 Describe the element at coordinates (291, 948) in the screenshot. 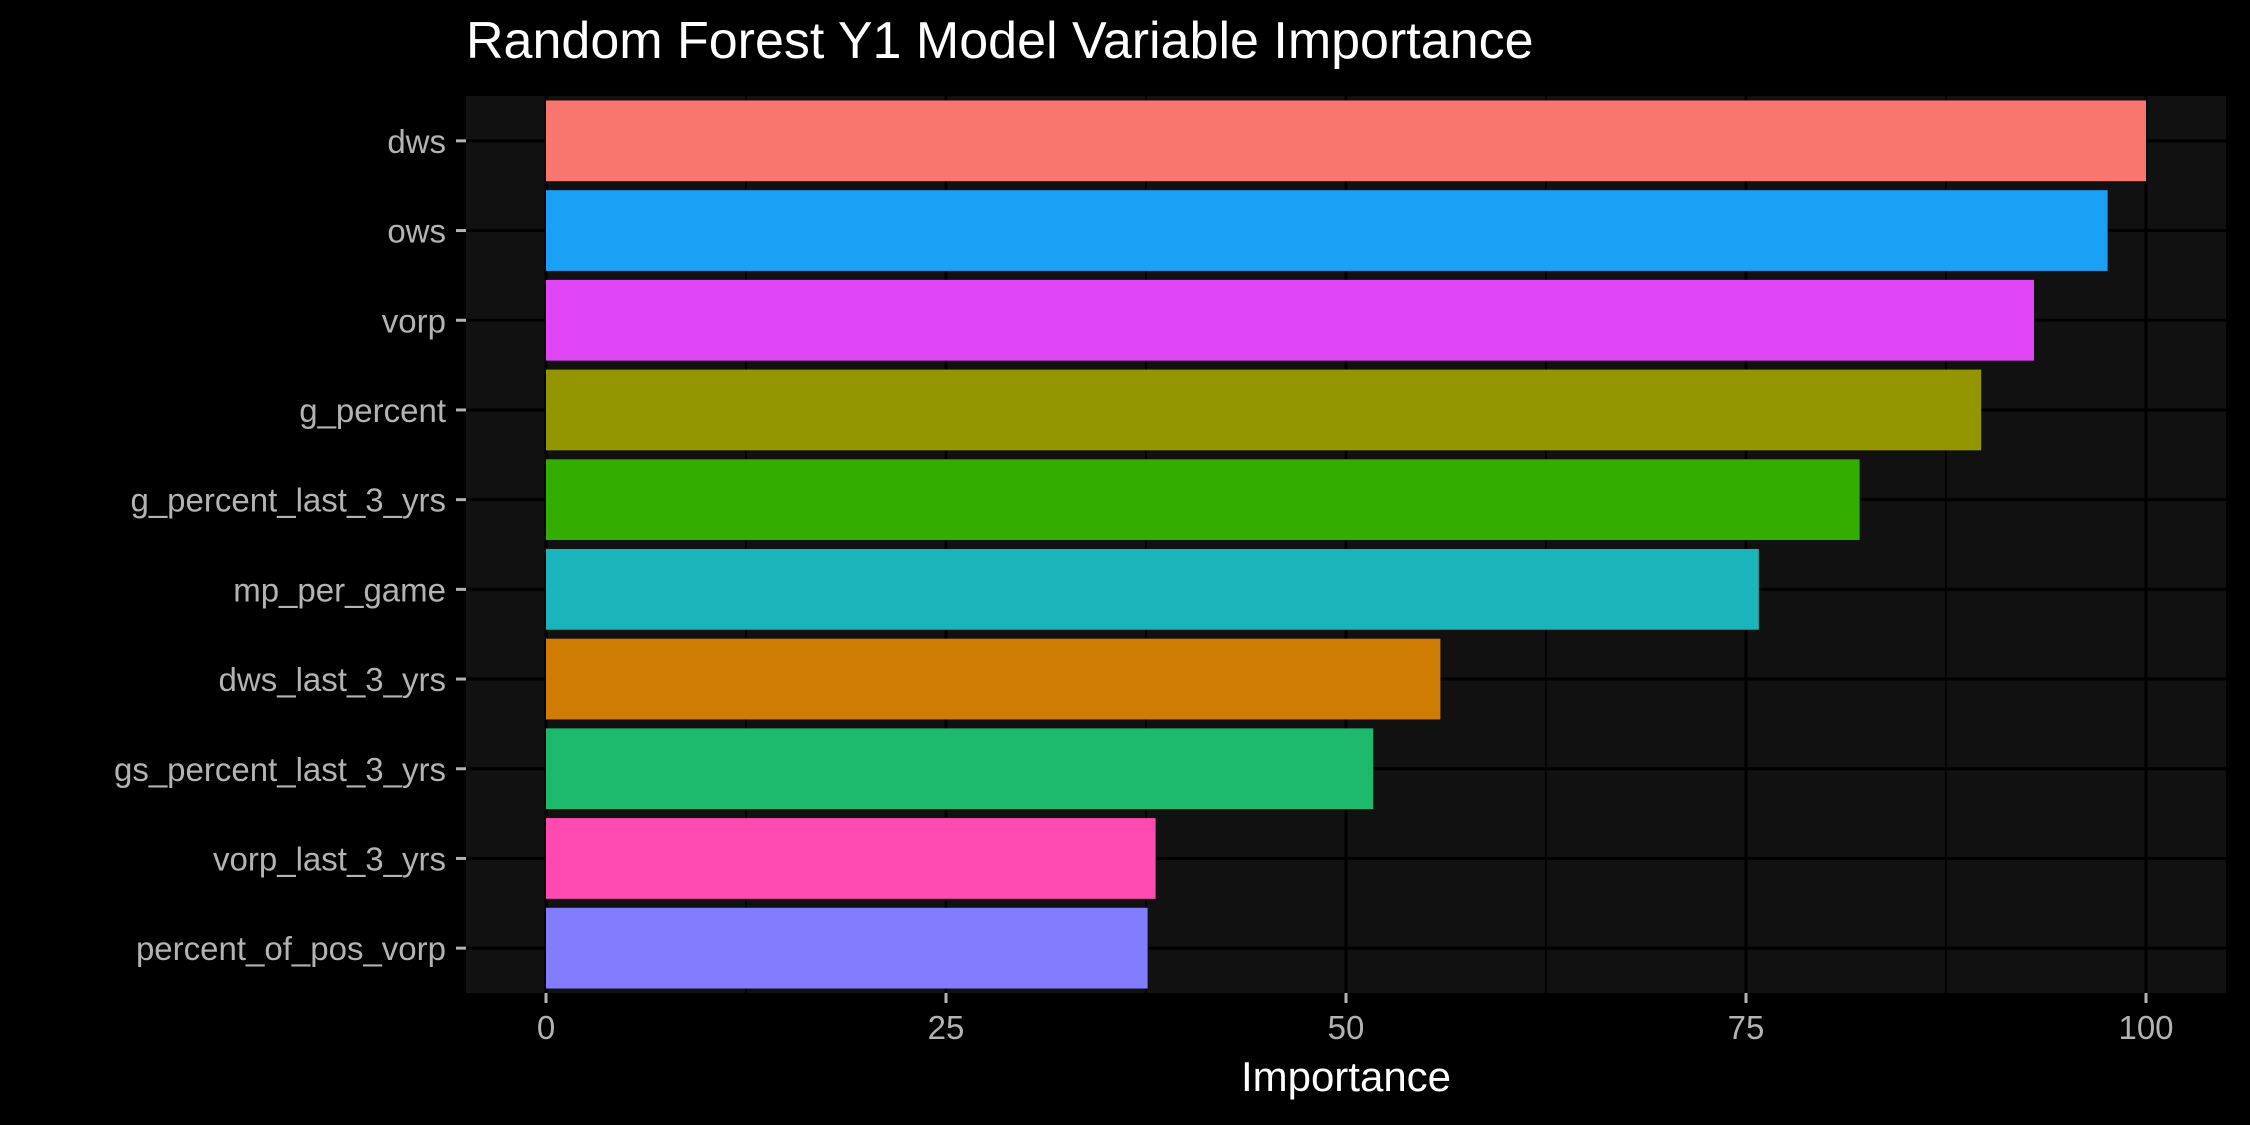

I see `y-tick-label: percent_of_pos_vorp` at that location.